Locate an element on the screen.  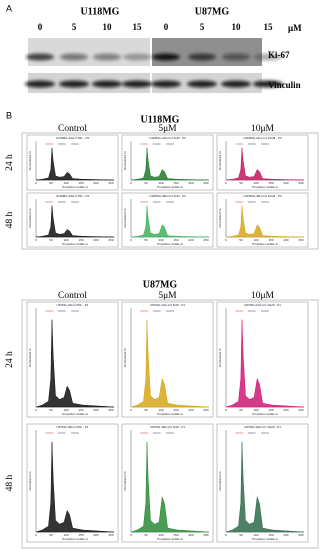
blot-vinculin is located at coordinates (89, 83).